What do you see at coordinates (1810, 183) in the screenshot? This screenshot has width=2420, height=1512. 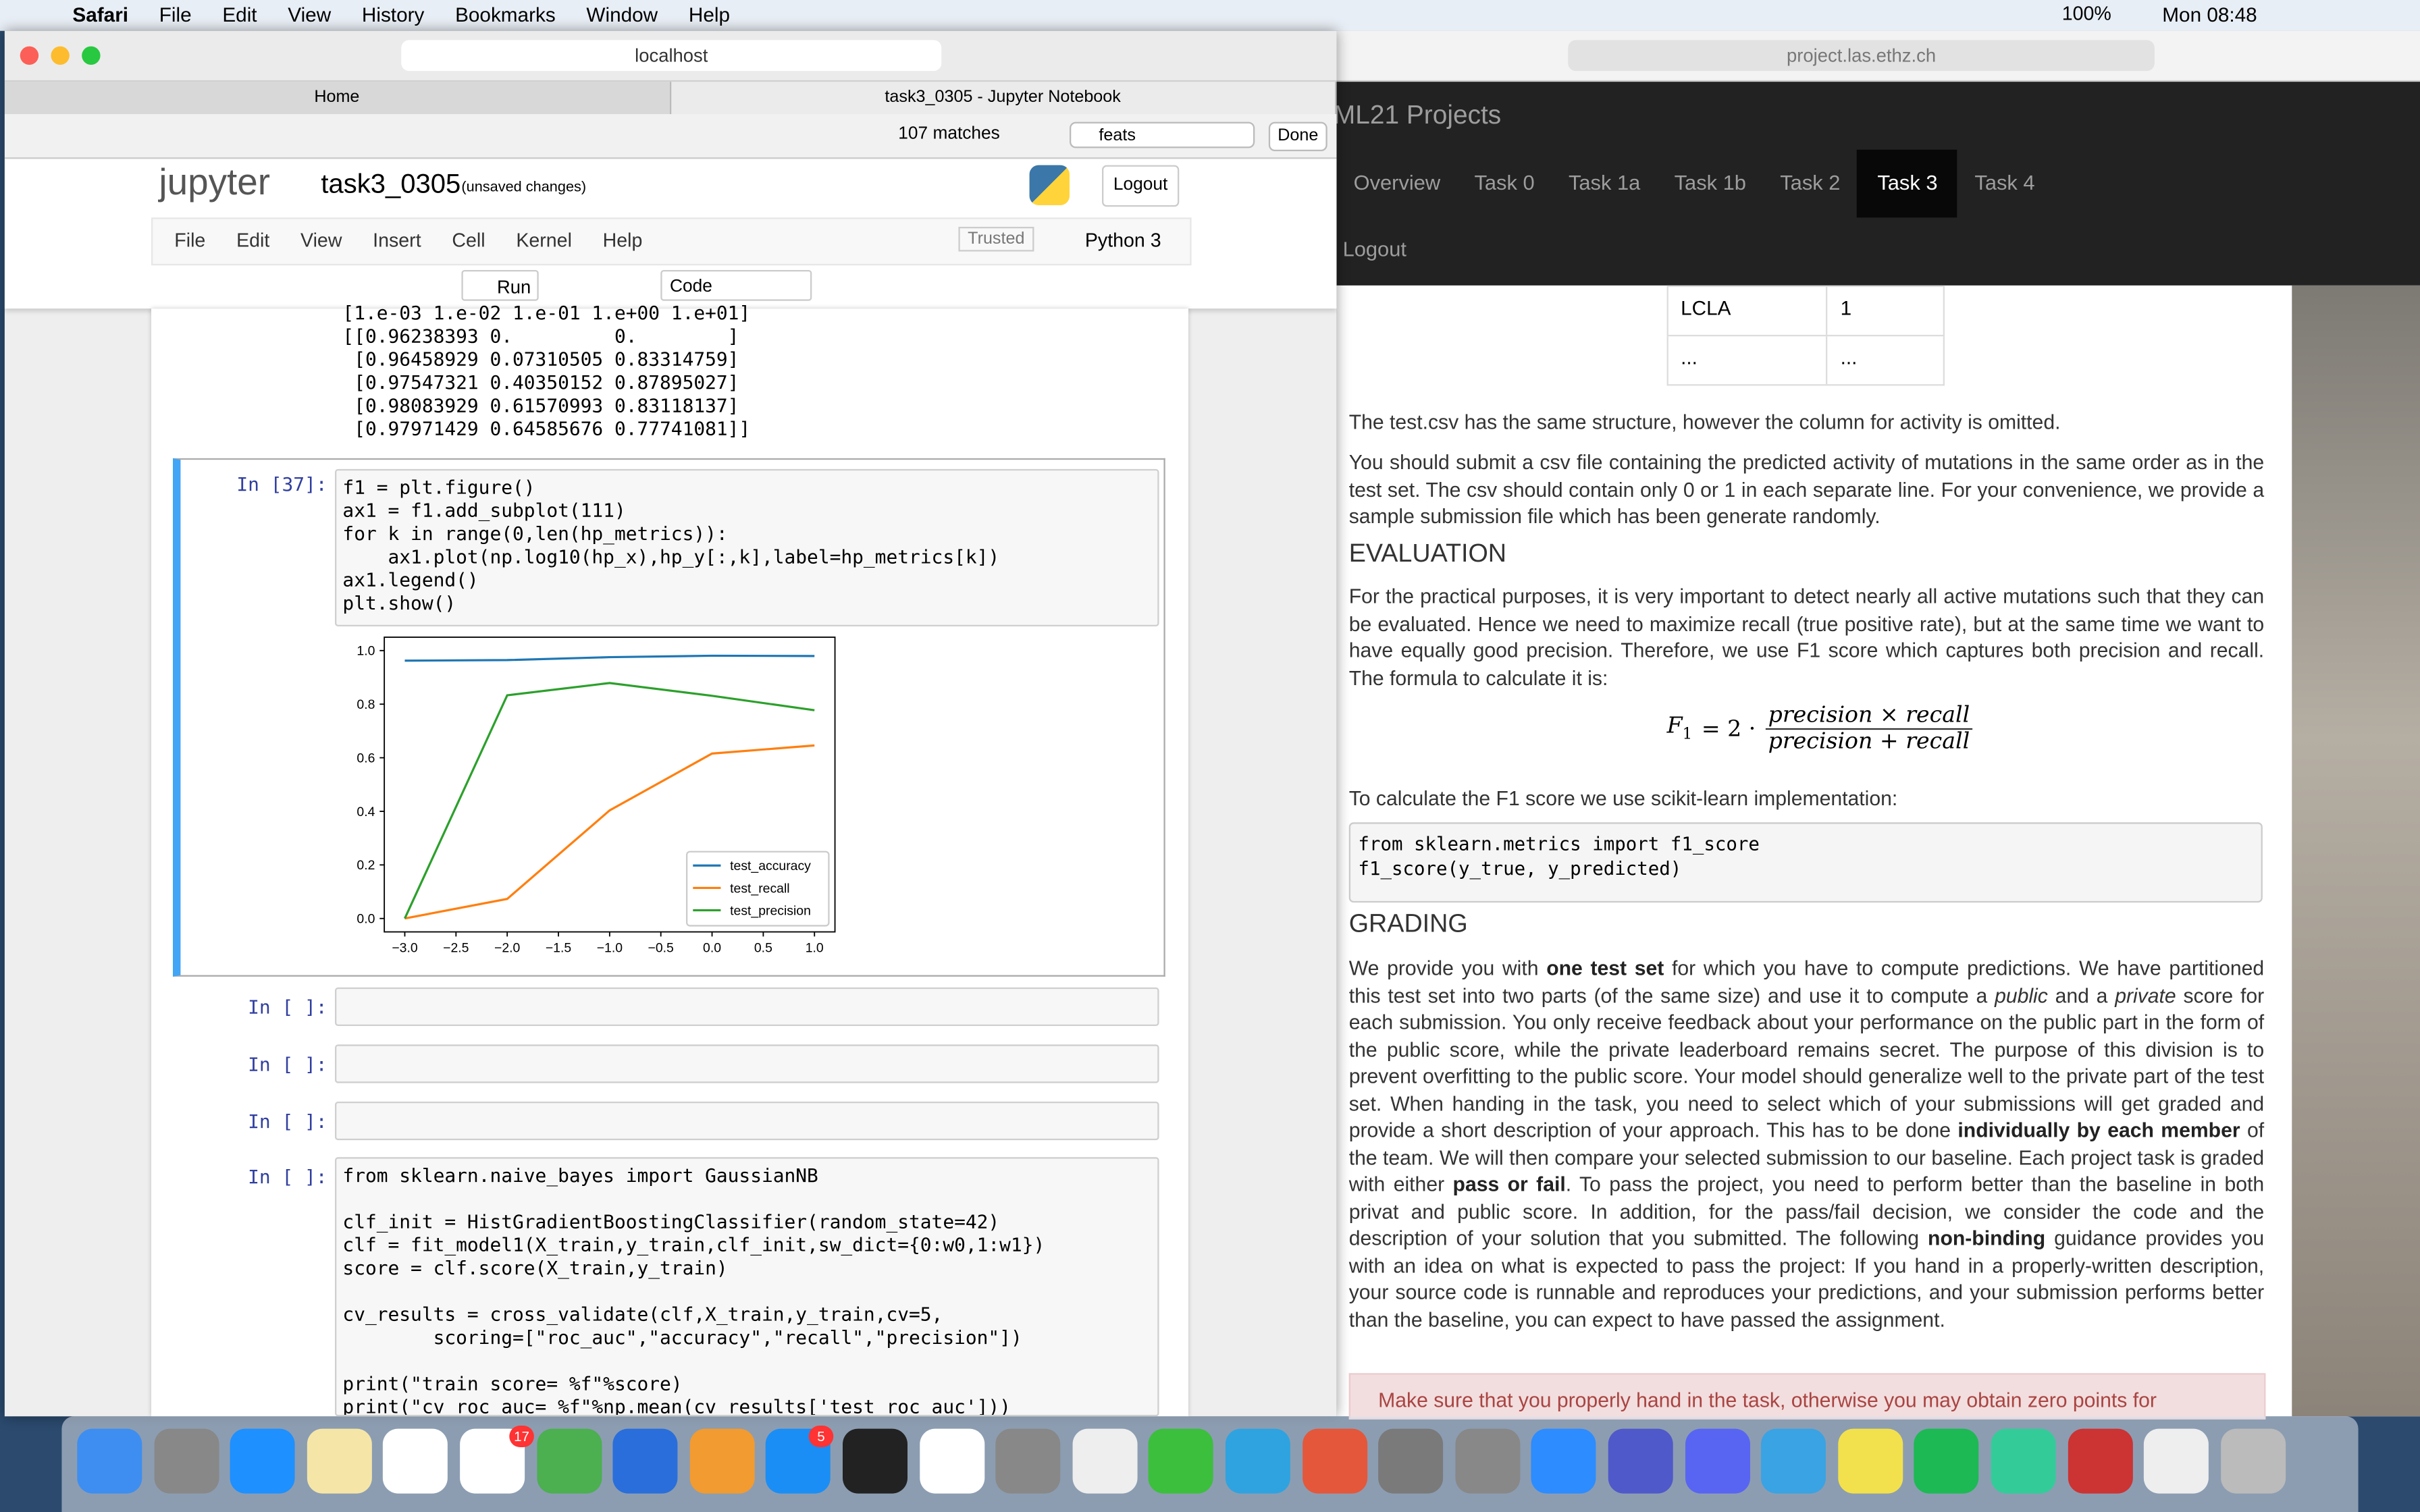 I see `nav-tab: Task 2` at bounding box center [1810, 183].